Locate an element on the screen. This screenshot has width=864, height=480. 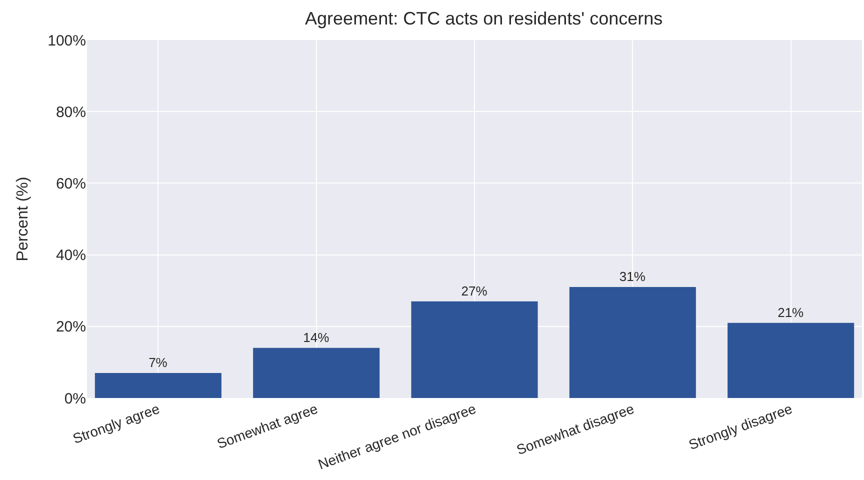
data-label: 21% is located at coordinates (791, 312).